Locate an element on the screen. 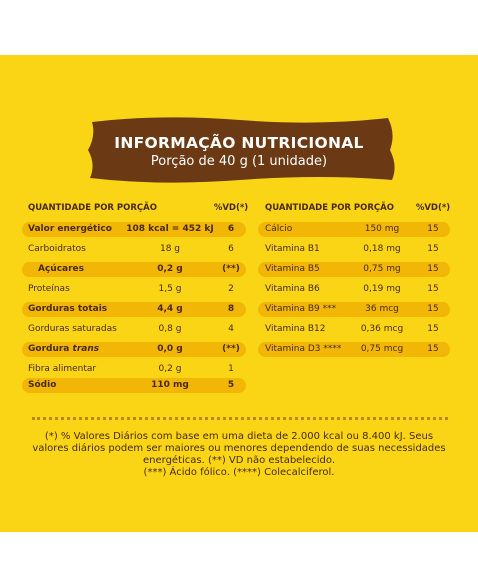  amount: 0,8 g is located at coordinates (170, 329).